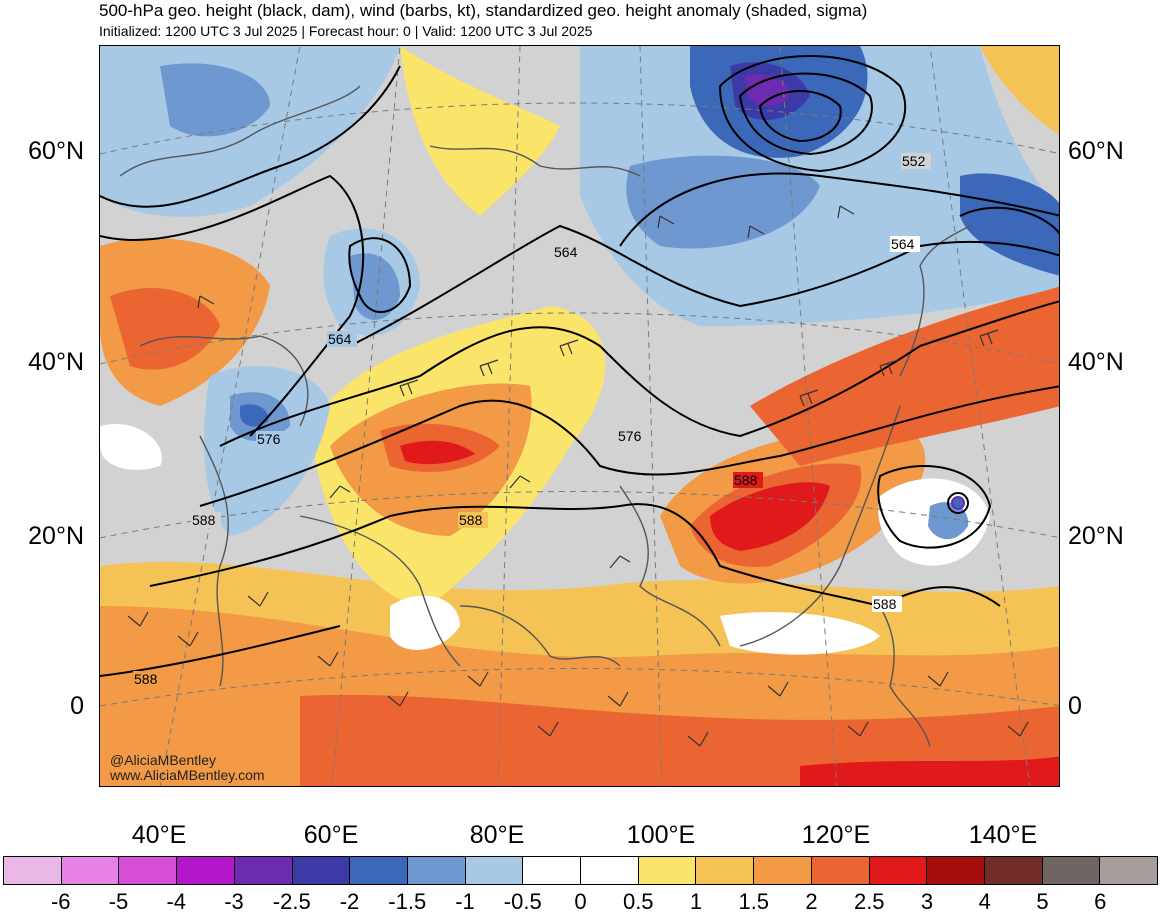 Image resolution: width=1160 pixels, height=915 pixels. Describe the element at coordinates (723, 202) in the screenshot. I see `anomaly-east-siberia-core` at that location.